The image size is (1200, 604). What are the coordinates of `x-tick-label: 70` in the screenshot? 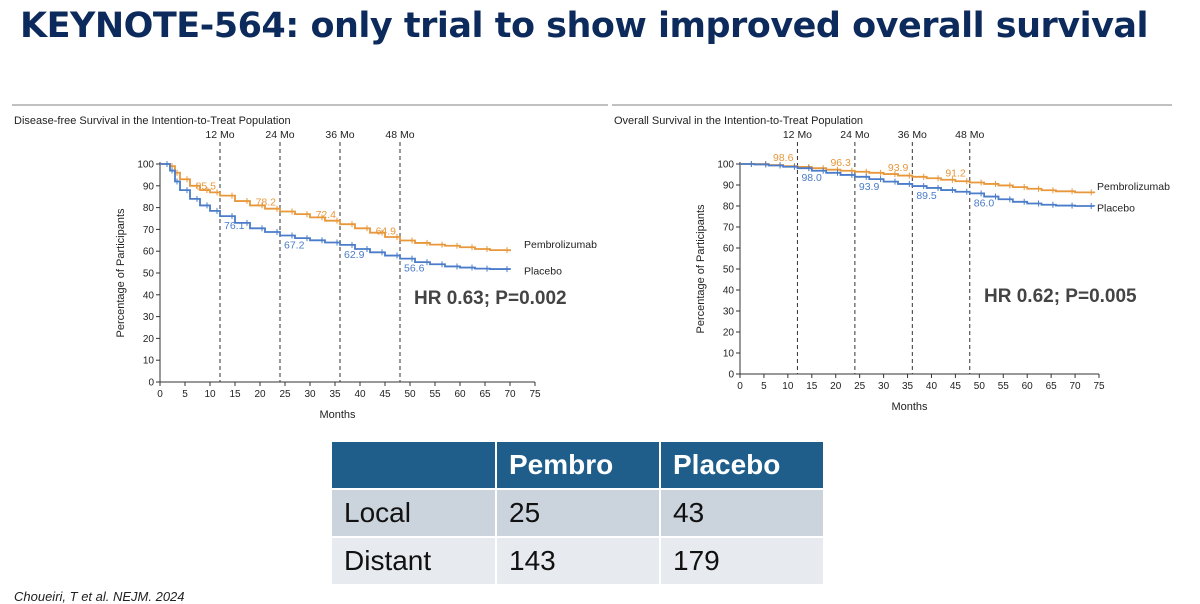 It's located at (1076, 386).